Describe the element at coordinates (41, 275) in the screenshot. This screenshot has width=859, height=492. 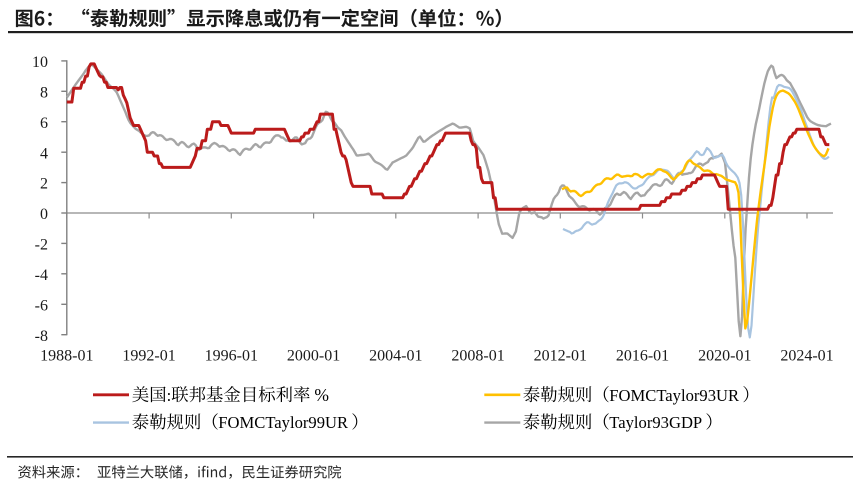
I see `svg-text: -4` at that location.